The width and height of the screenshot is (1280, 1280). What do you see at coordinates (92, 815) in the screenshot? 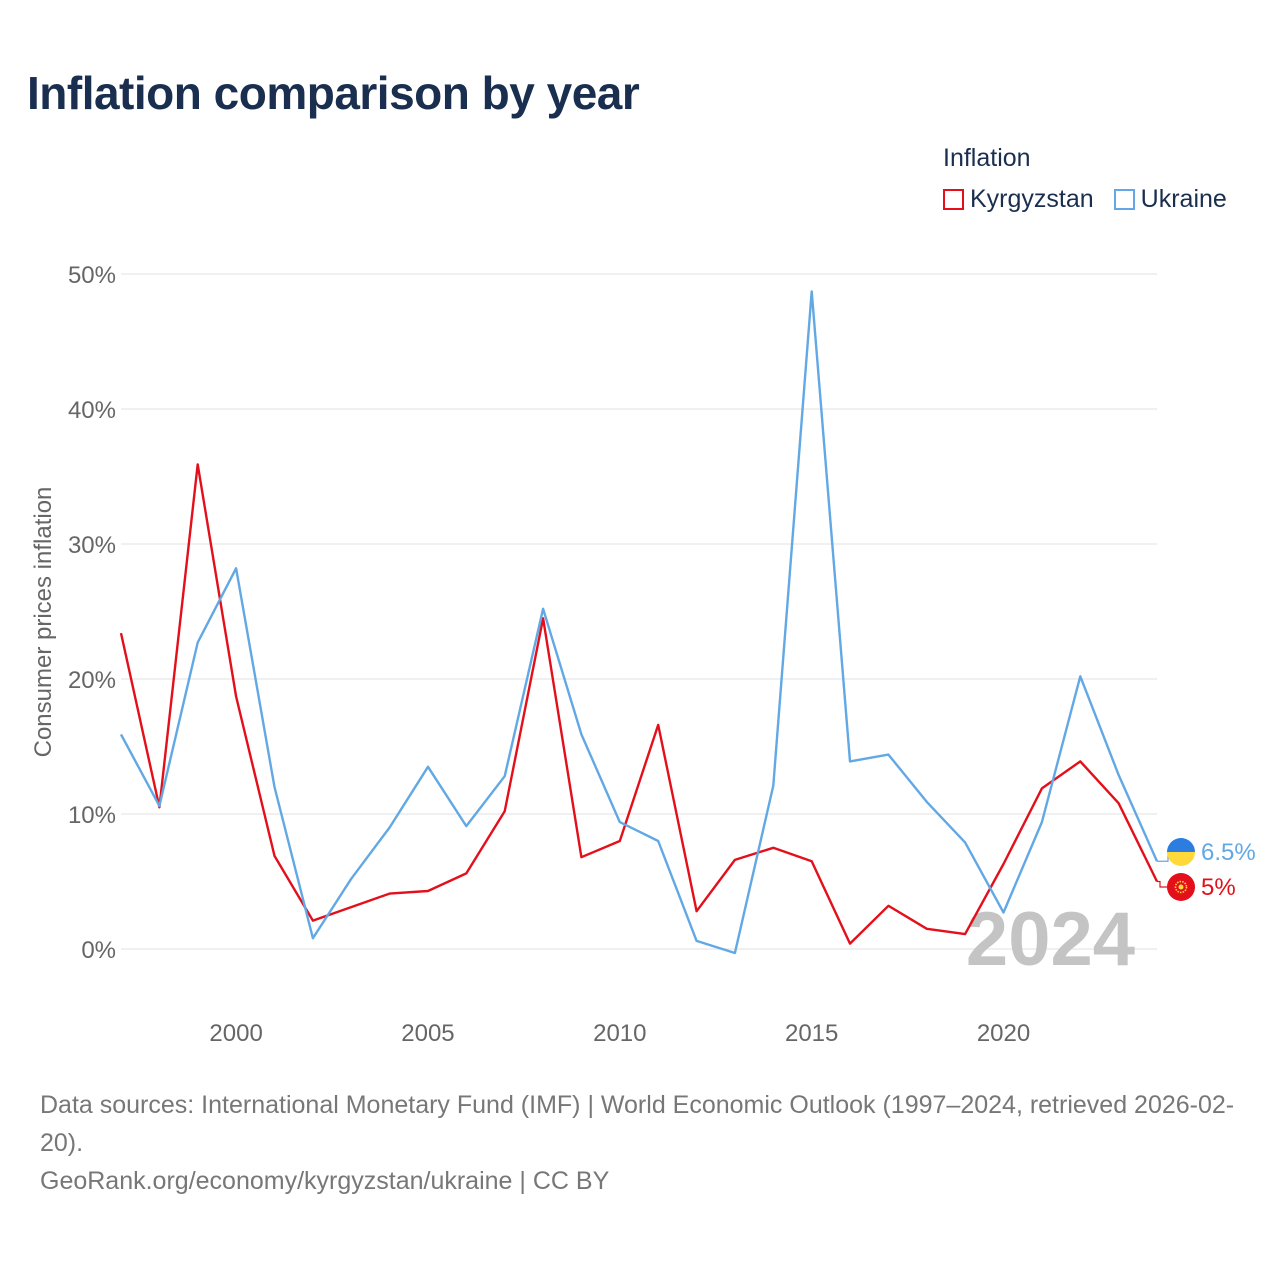
I see `y-tick-label: 10%` at bounding box center [92, 815].